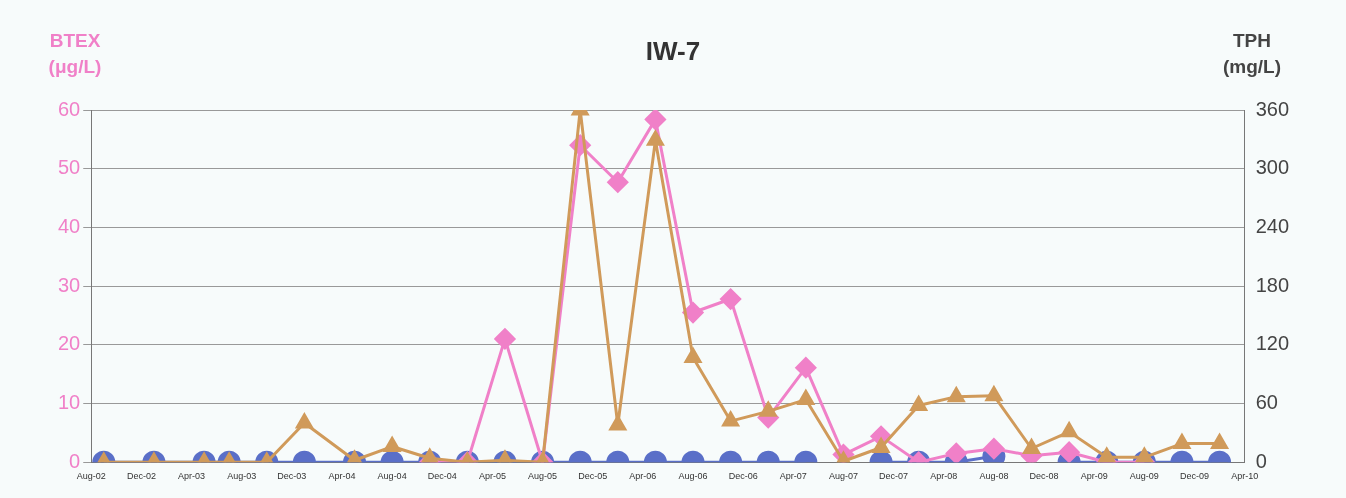 The width and height of the screenshot is (1346, 498). What do you see at coordinates (75, 54) in the screenshot?
I see `y-axis-title: BTEX (μg/L)` at bounding box center [75, 54].